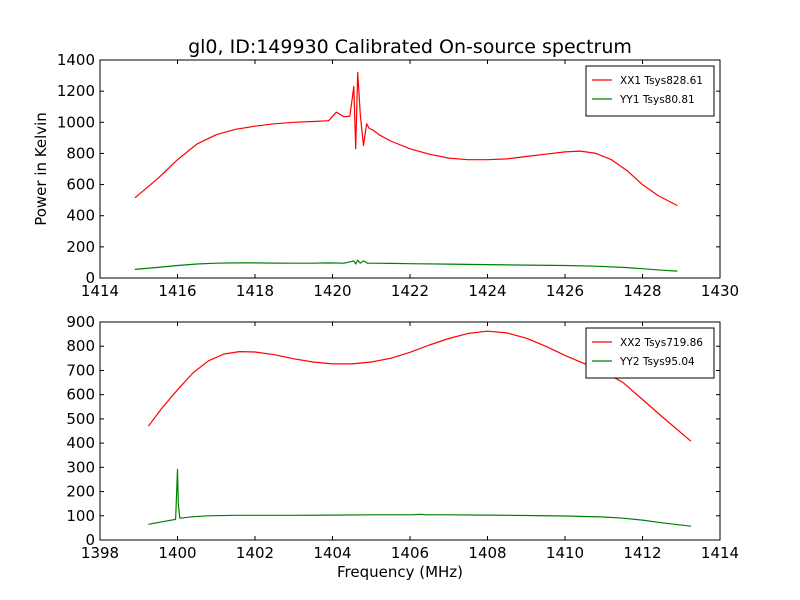 Image resolution: width=800 pixels, height=600 pixels. What do you see at coordinates (76, 91) in the screenshot?
I see `chart-0-ytick-label-6: 1200` at bounding box center [76, 91].